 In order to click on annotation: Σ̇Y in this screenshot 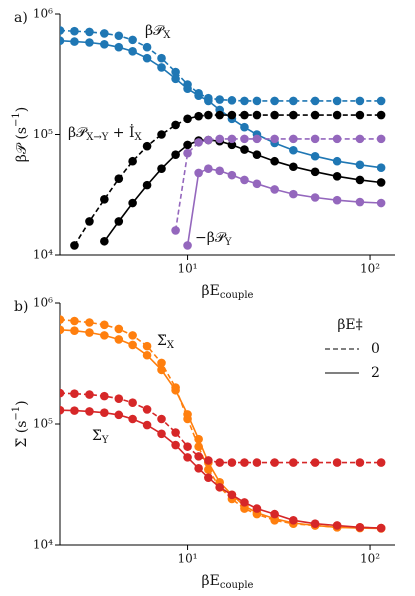, I will do `click(100, 437)`.